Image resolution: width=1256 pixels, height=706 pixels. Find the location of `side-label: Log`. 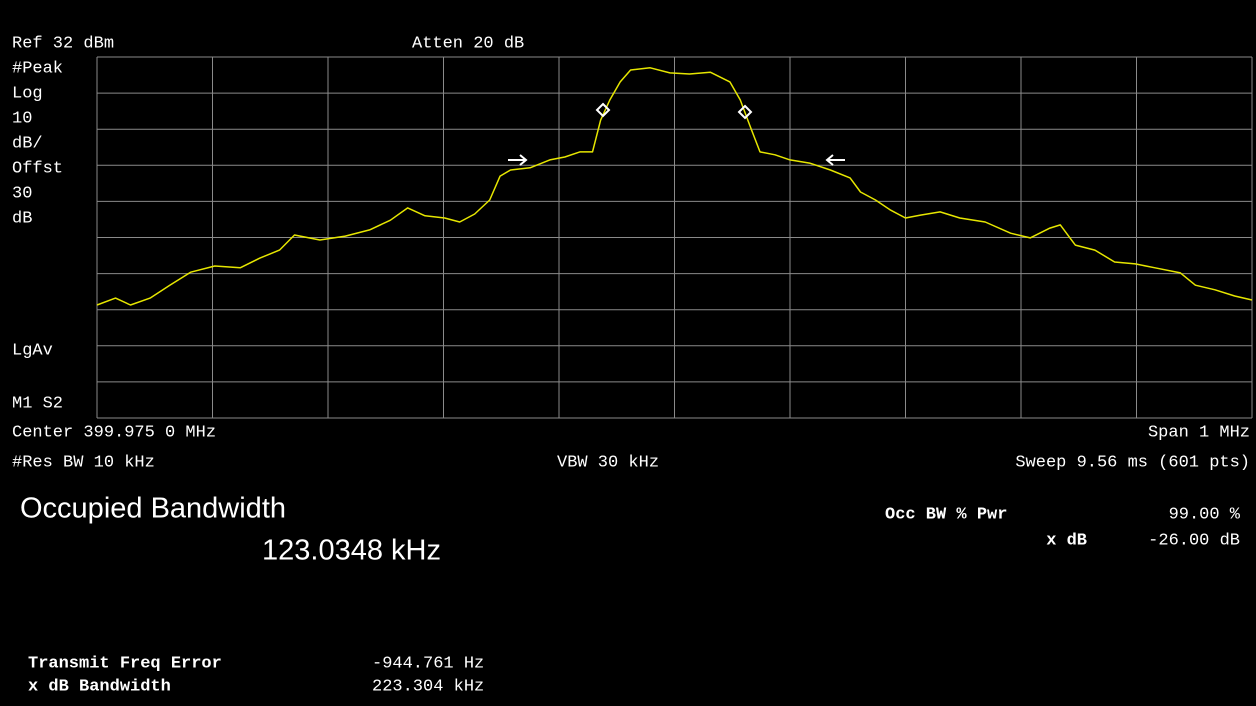

side-label: Log is located at coordinates (27, 93).